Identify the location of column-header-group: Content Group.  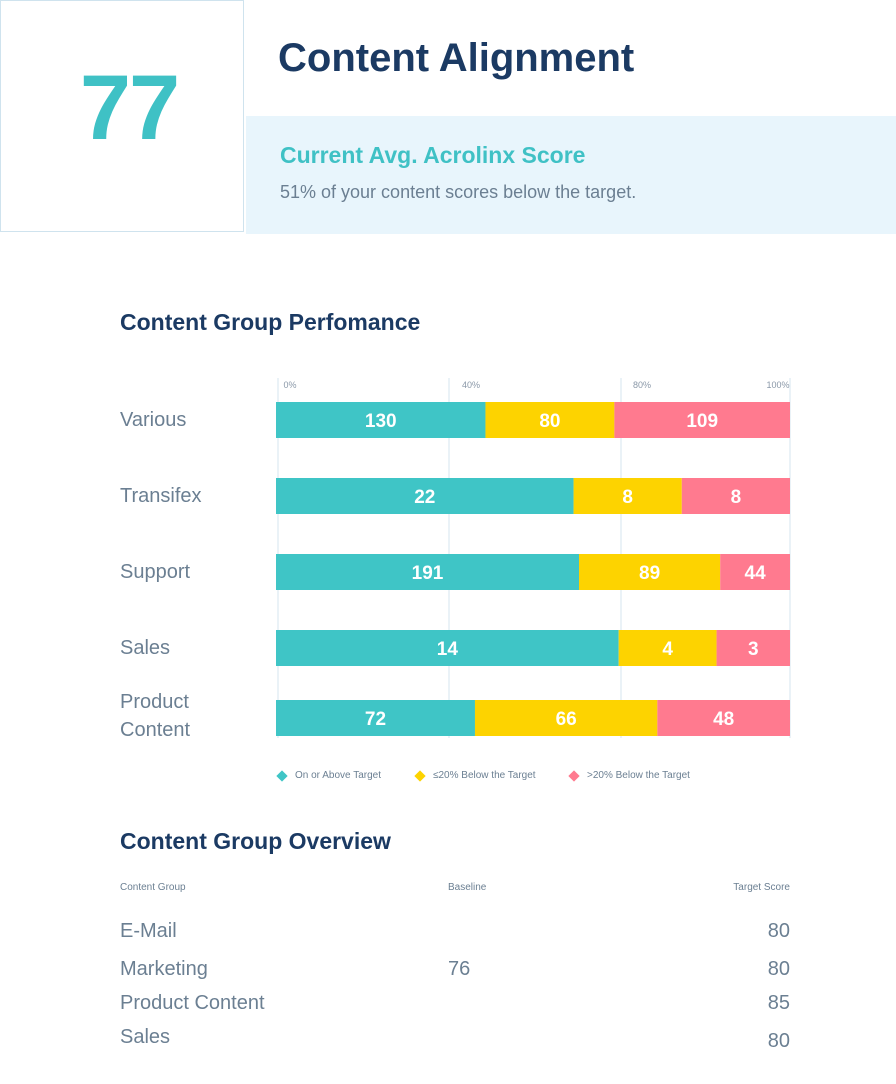
(153, 887).